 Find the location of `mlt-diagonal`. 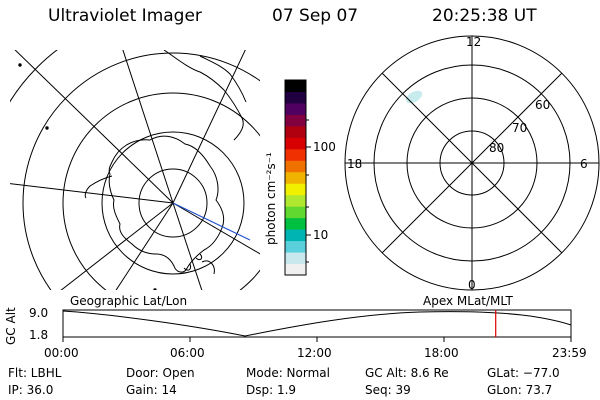

mlt-diagonal is located at coordinates (472, 163).